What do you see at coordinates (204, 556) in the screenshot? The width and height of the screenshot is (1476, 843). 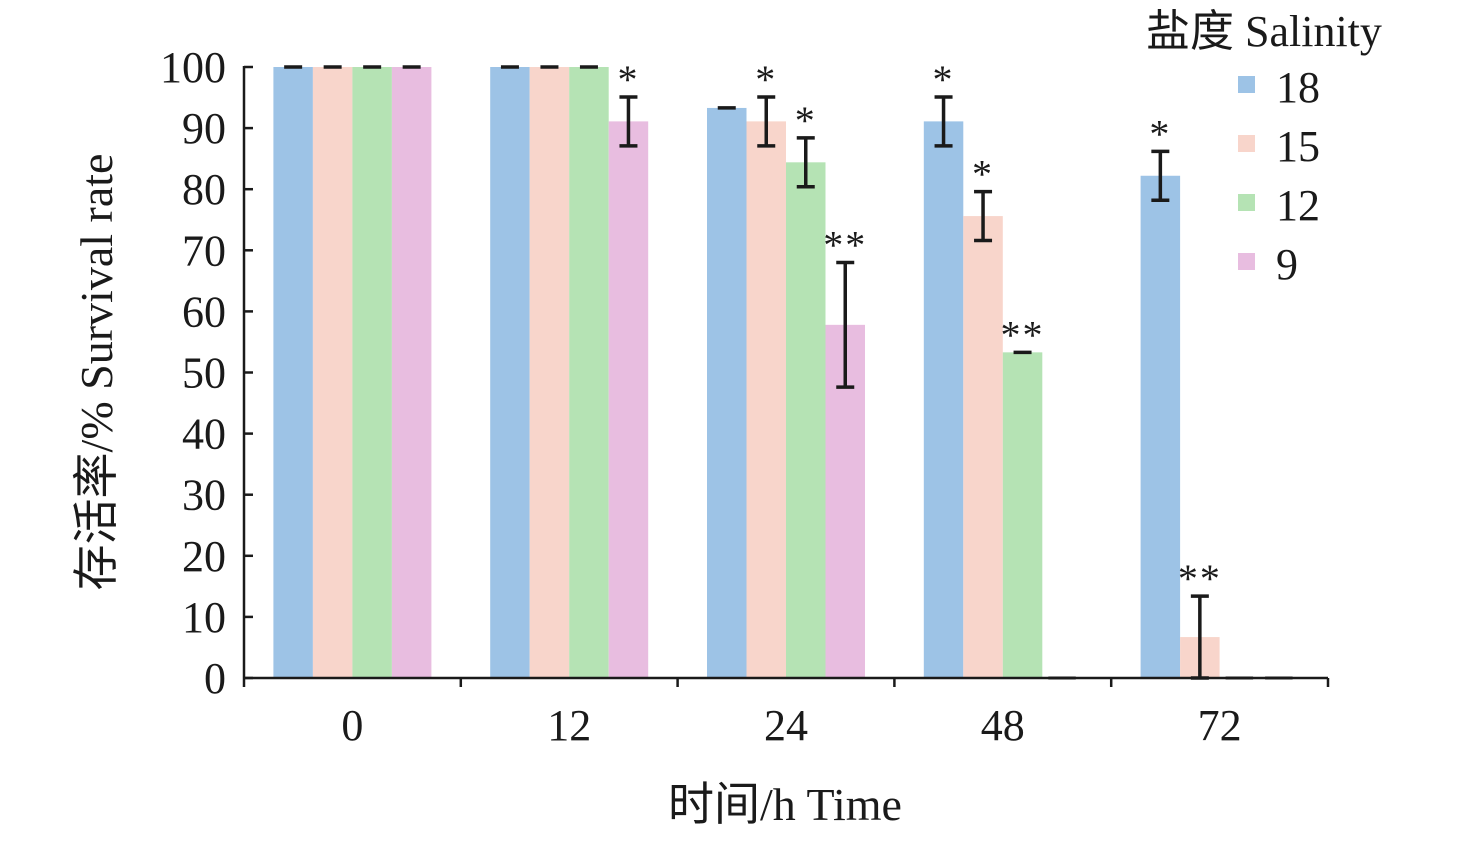 I see `y-tick-label-20: 20` at bounding box center [204, 556].